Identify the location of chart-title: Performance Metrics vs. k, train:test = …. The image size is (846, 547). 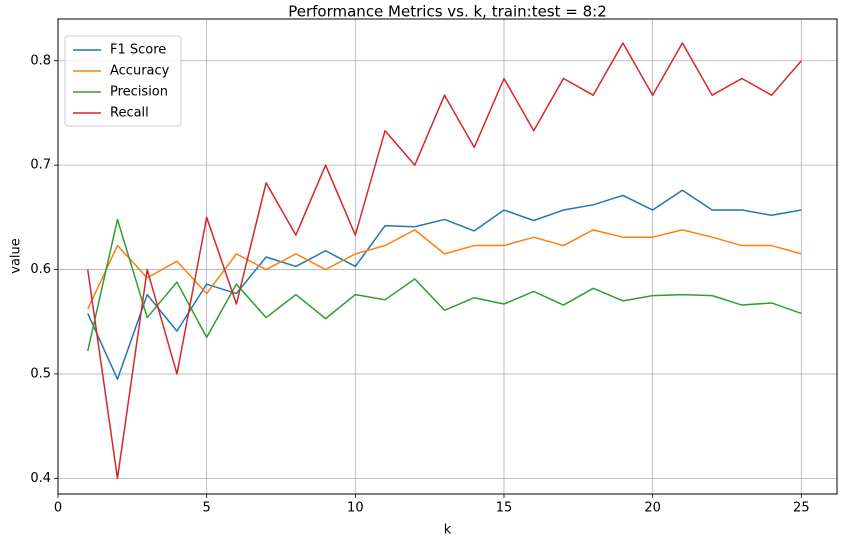
(447, 12).